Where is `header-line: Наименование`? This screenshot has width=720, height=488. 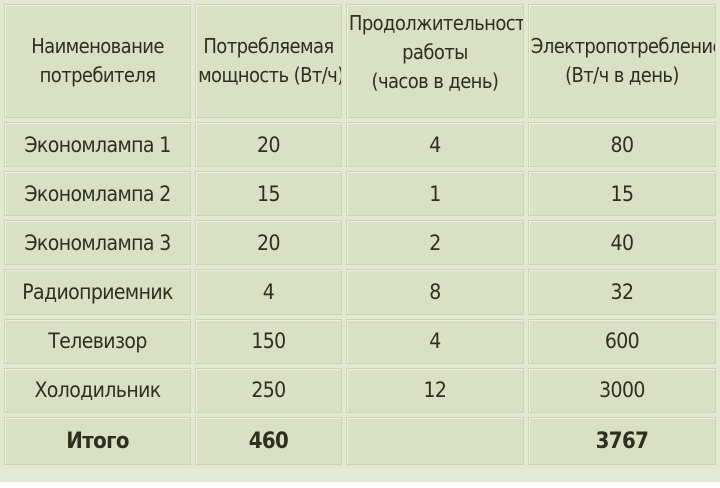
header-line: Наименование is located at coordinates (97, 46).